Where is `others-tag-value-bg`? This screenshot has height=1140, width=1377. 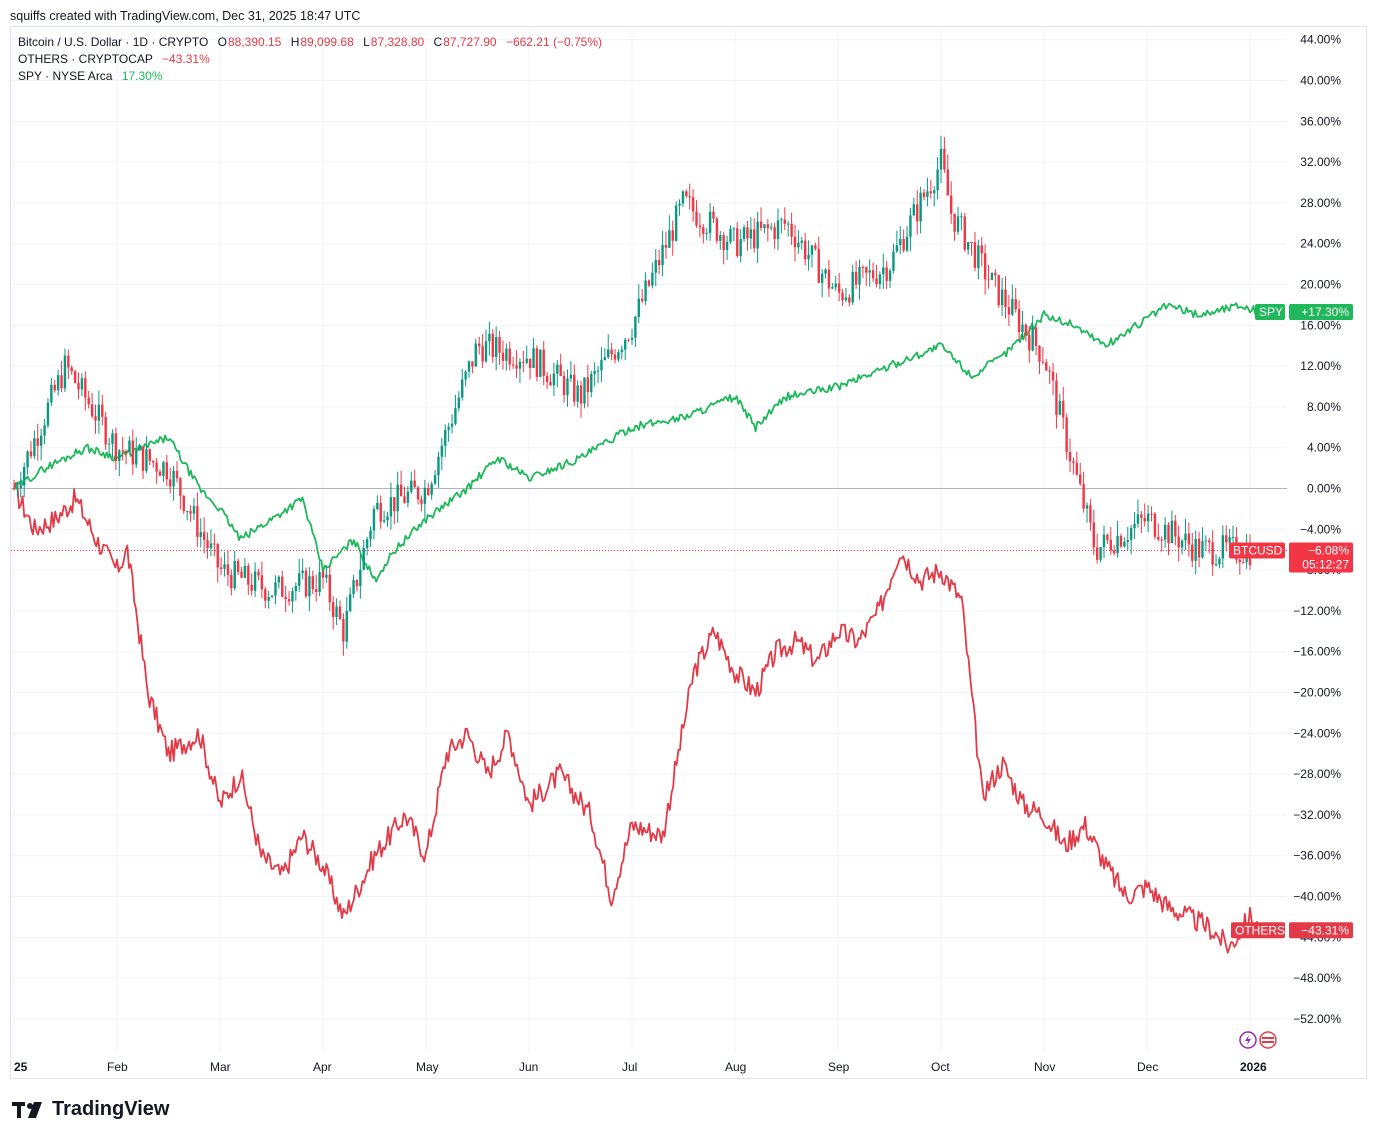 others-tag-value-bg is located at coordinates (1321, 930).